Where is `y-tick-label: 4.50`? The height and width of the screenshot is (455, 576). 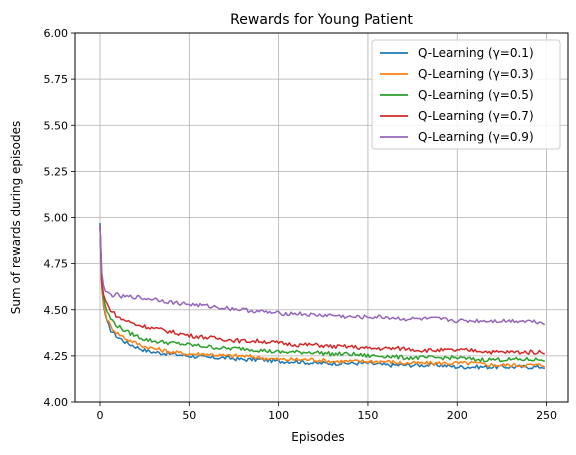 y-tick-label: 4.50 is located at coordinates (56, 310).